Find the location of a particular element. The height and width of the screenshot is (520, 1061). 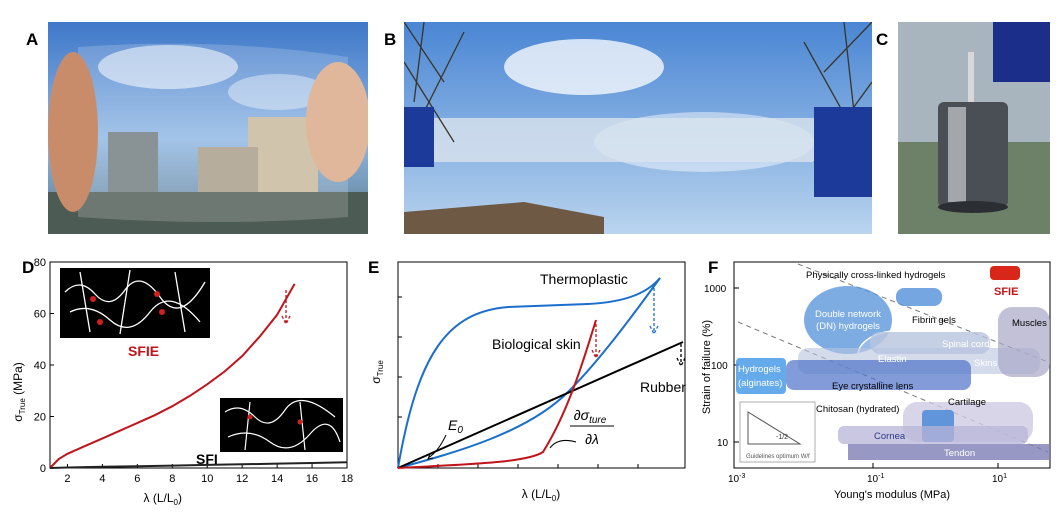

chart-d-inset-sfie-network is located at coordinates (135, 303).